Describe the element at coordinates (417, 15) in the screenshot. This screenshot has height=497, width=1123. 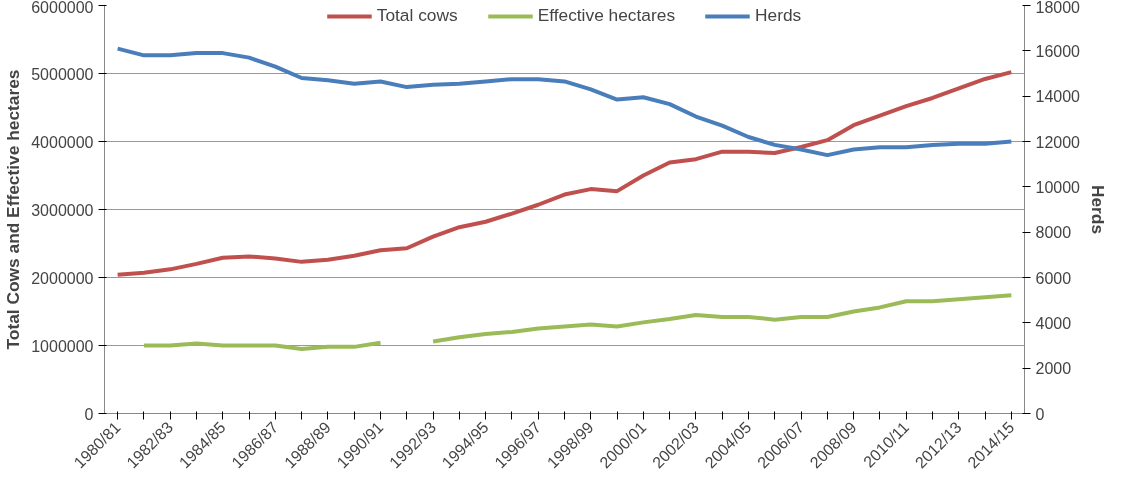
I see `legend-label: Total cows` at that location.